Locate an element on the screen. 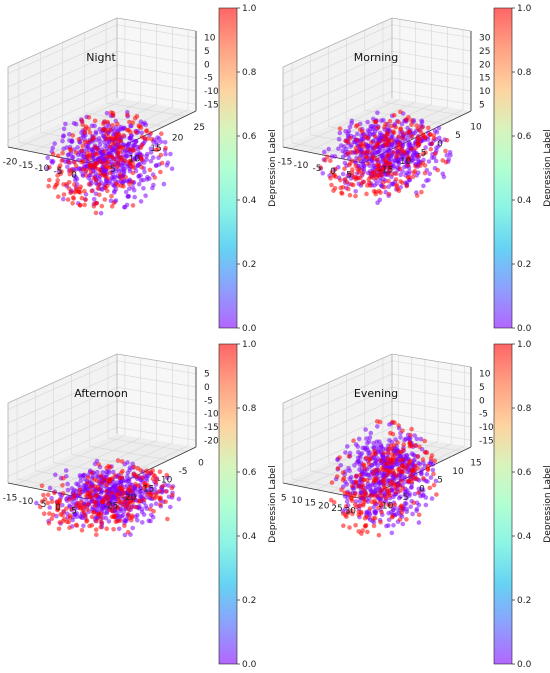 The width and height of the screenshot is (550, 673). x-tick-label: -5 is located at coordinates (58, 172).